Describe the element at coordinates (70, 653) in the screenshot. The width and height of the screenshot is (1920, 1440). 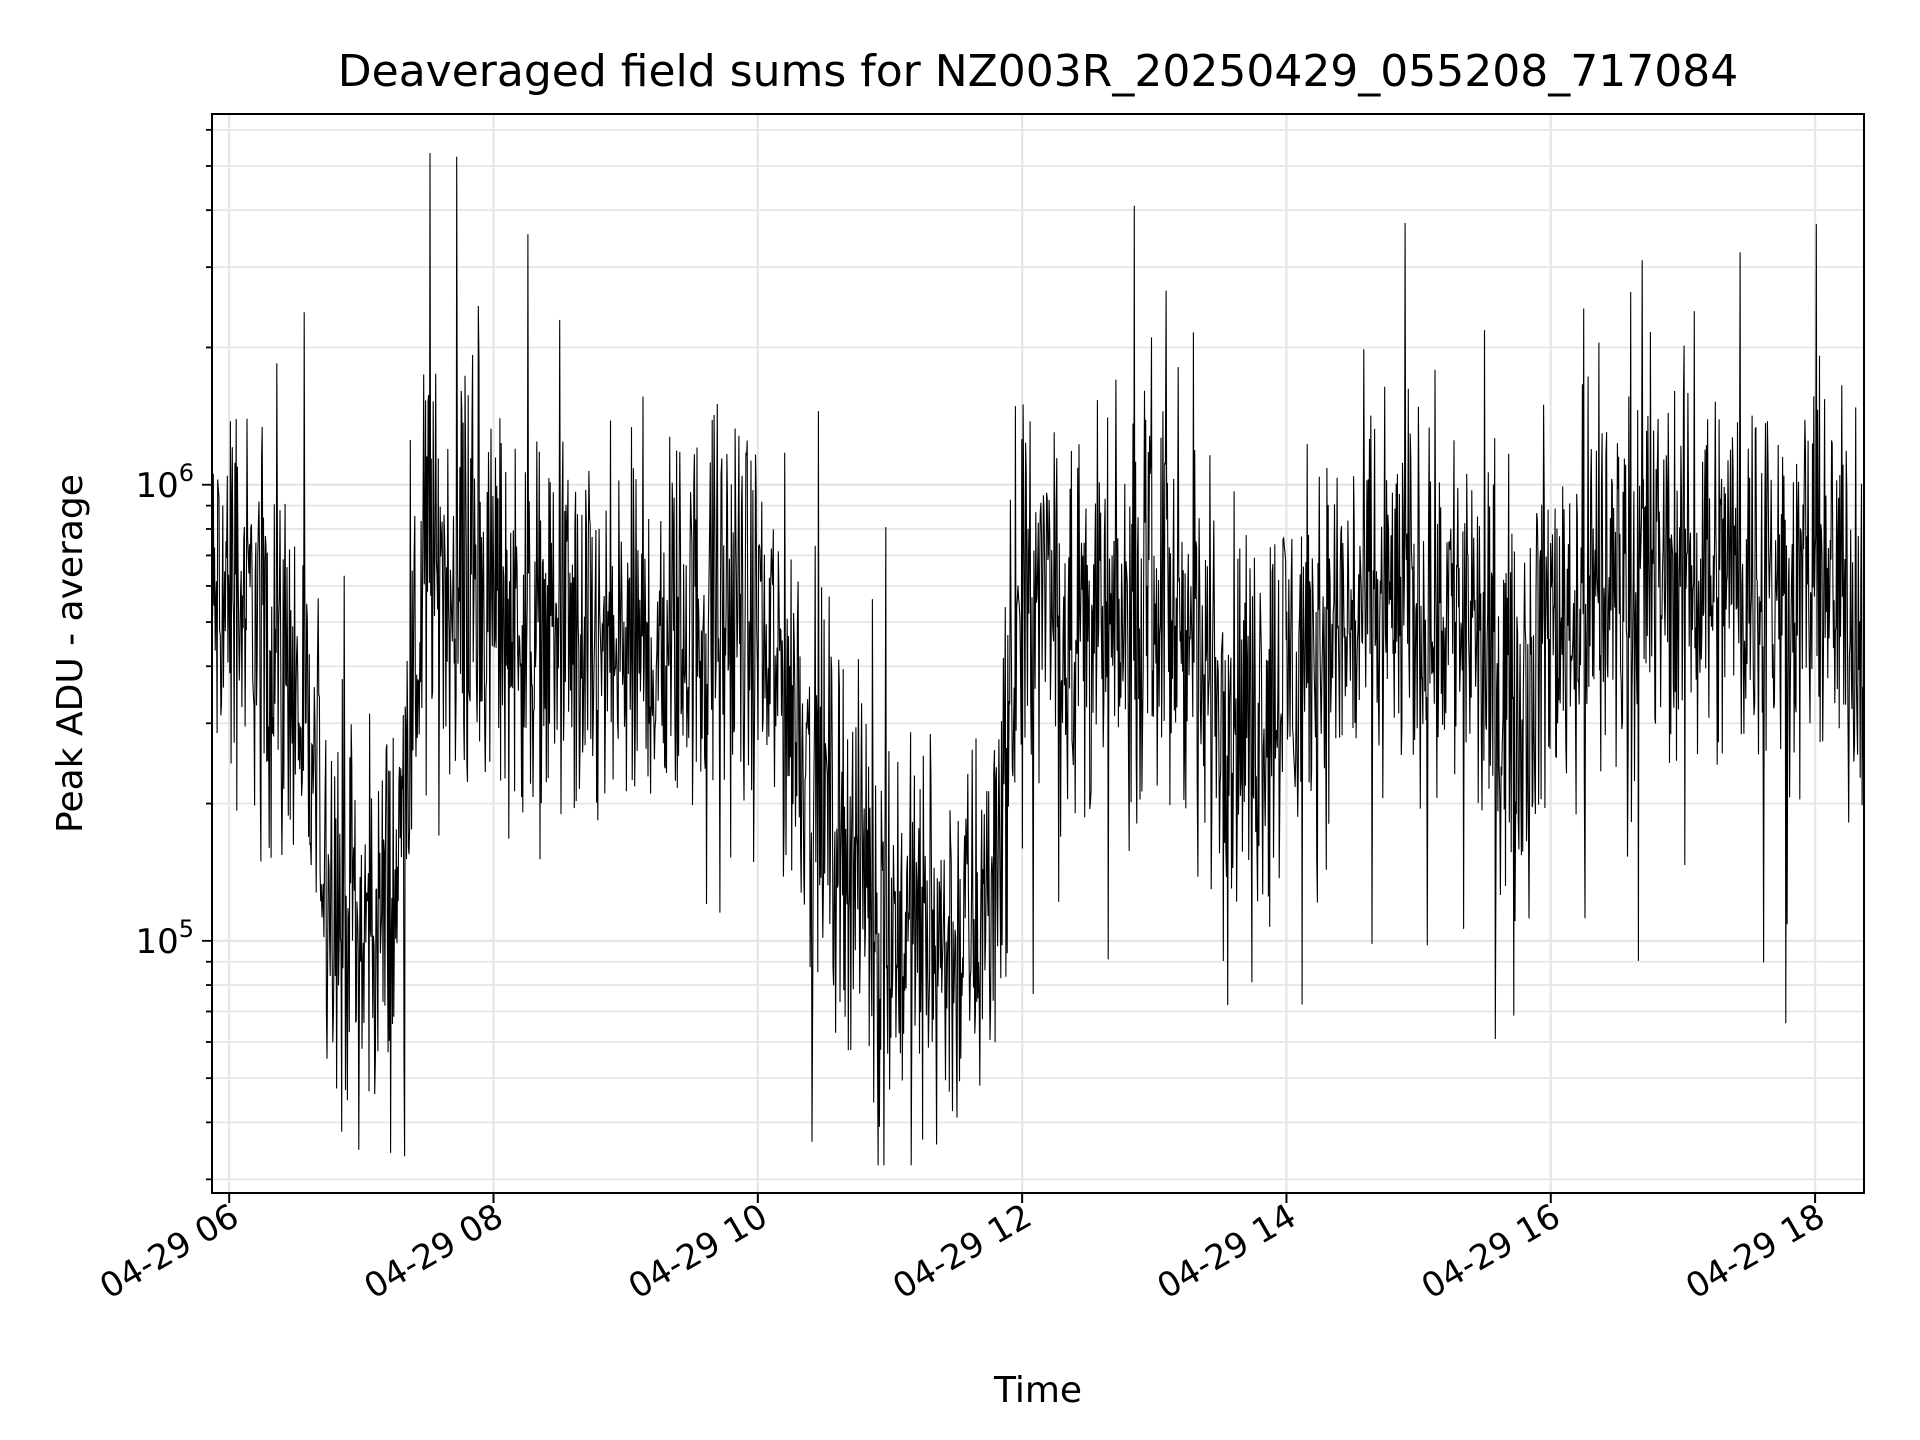
I see `y-axis-title: Peak ADU - average` at that location.